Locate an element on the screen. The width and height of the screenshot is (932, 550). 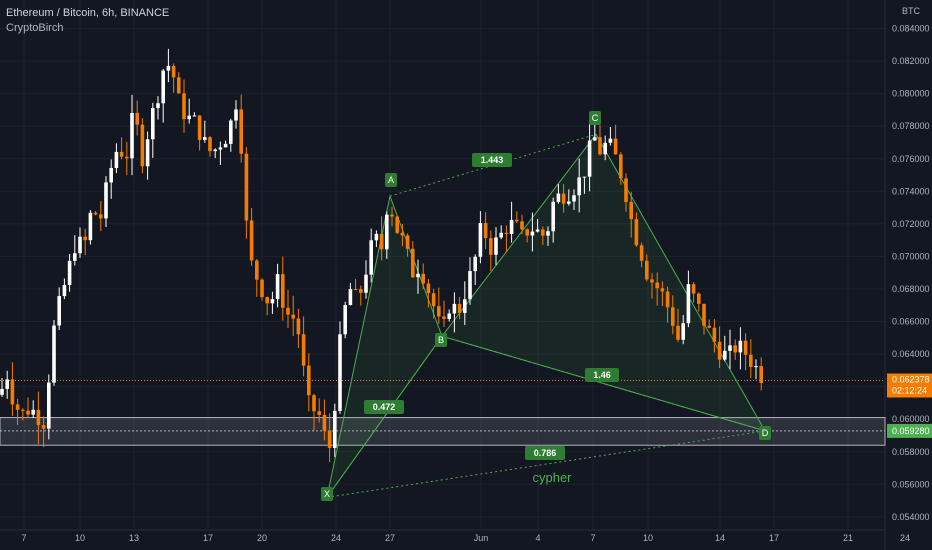
x-tick-label: 10 is located at coordinates (648, 538).